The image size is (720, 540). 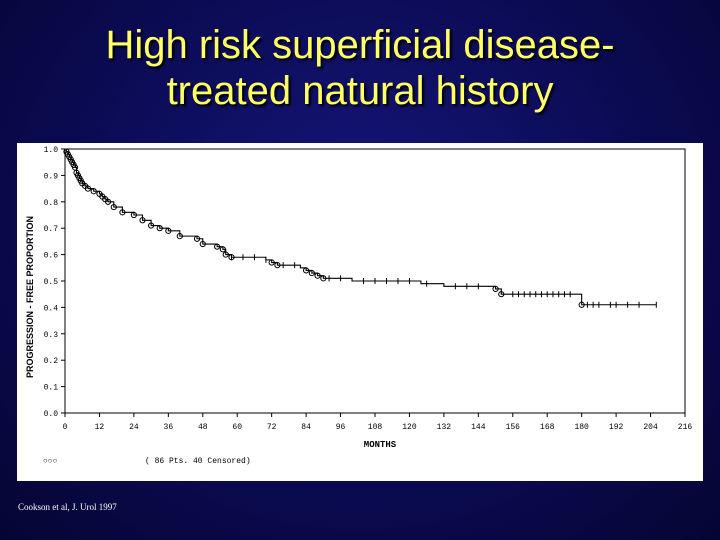 I want to click on x-tick-label: 24, so click(x=134, y=427).